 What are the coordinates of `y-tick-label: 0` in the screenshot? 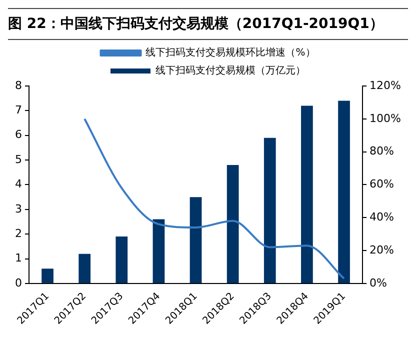 It's located at (18, 283).